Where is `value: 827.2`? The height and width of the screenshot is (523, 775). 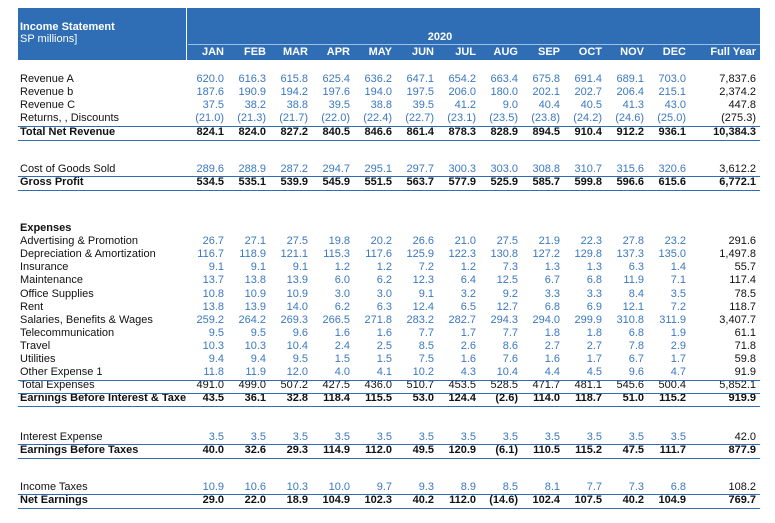
value: 827.2 is located at coordinates (294, 132).